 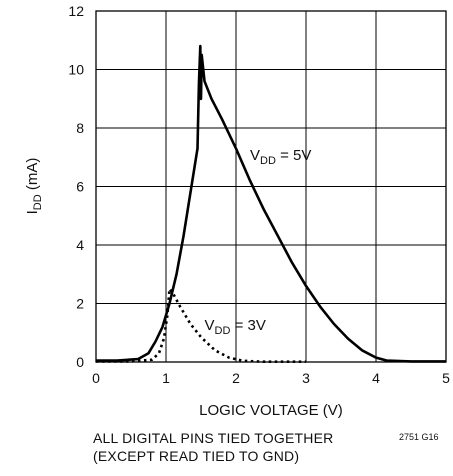 I want to click on y-tick-label-4: 8, so click(x=80, y=128).